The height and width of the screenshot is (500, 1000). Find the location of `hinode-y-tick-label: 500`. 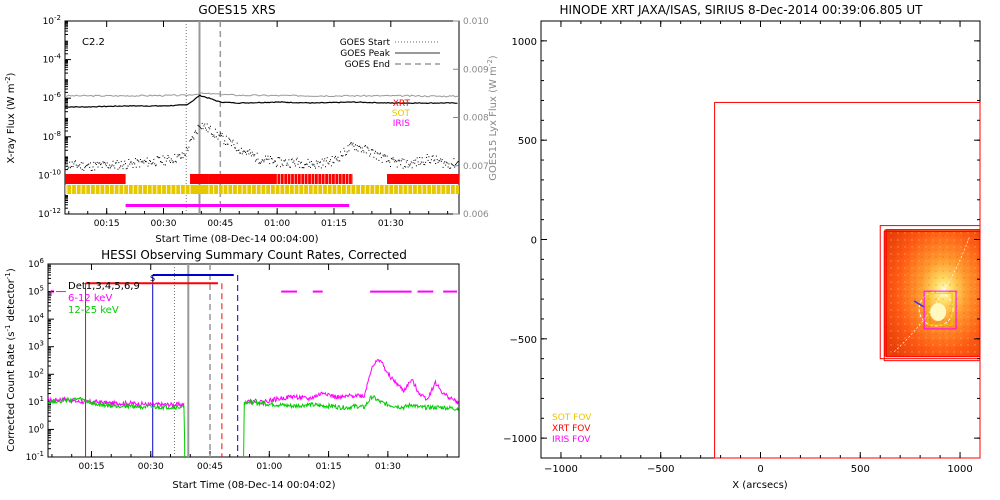

hinode-y-tick-label: 500 is located at coordinates (527, 141).